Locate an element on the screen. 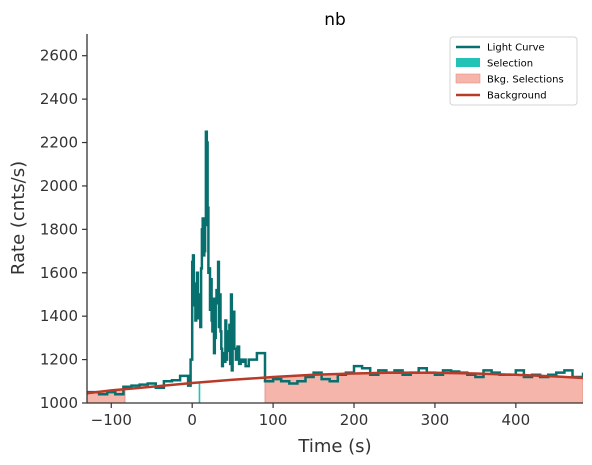 This screenshot has height=465, width=592. x-tick-label: 200 is located at coordinates (354, 420).